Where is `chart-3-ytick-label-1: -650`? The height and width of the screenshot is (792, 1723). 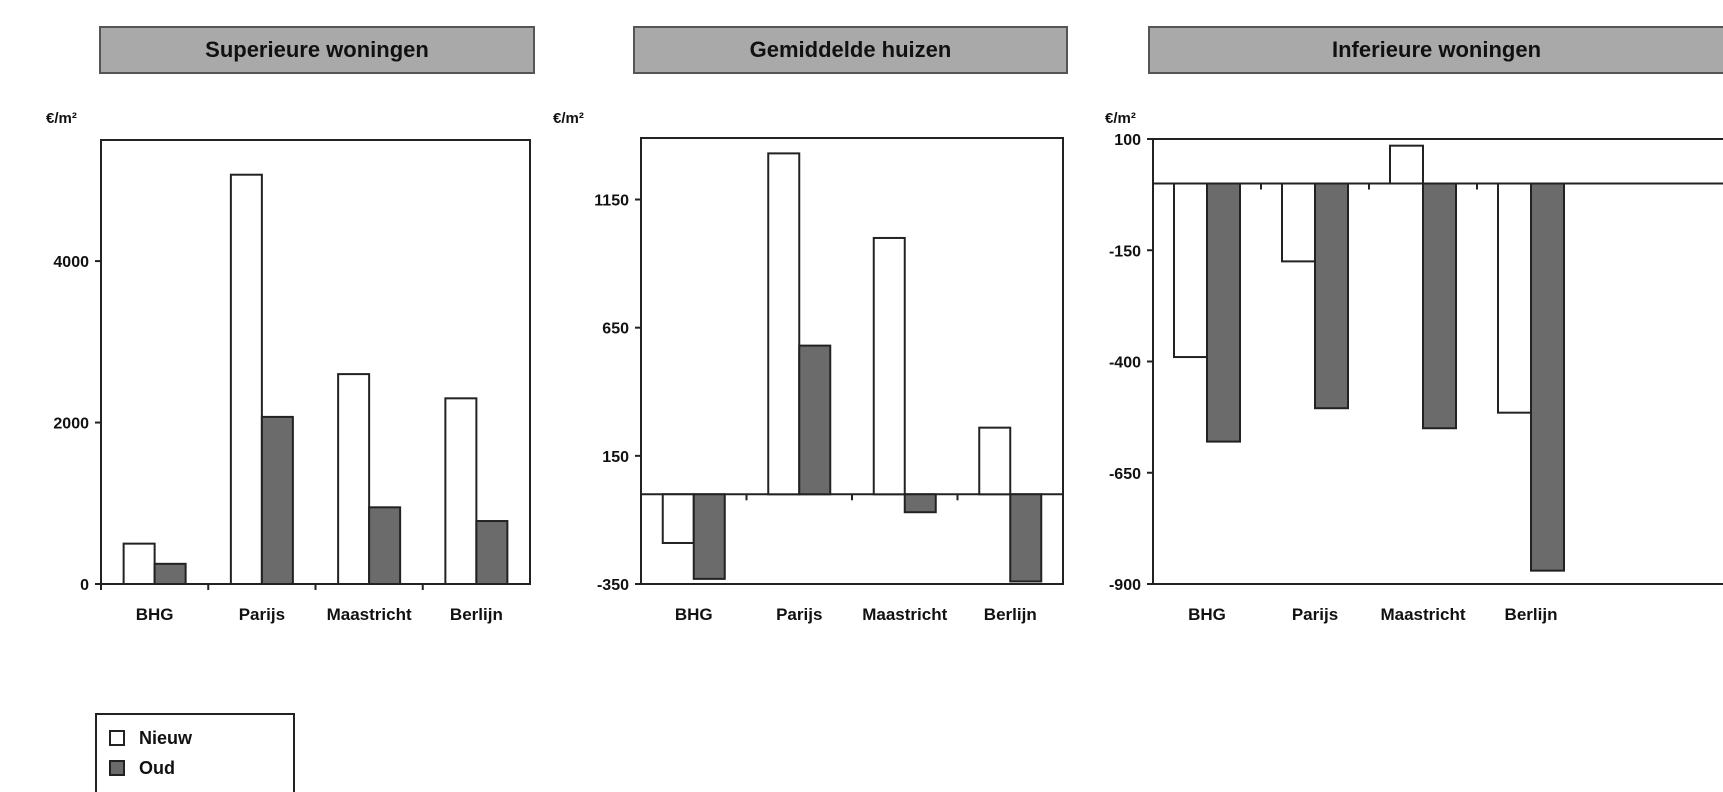
chart-3-ytick-label-1: -650 is located at coordinates (1125, 474).